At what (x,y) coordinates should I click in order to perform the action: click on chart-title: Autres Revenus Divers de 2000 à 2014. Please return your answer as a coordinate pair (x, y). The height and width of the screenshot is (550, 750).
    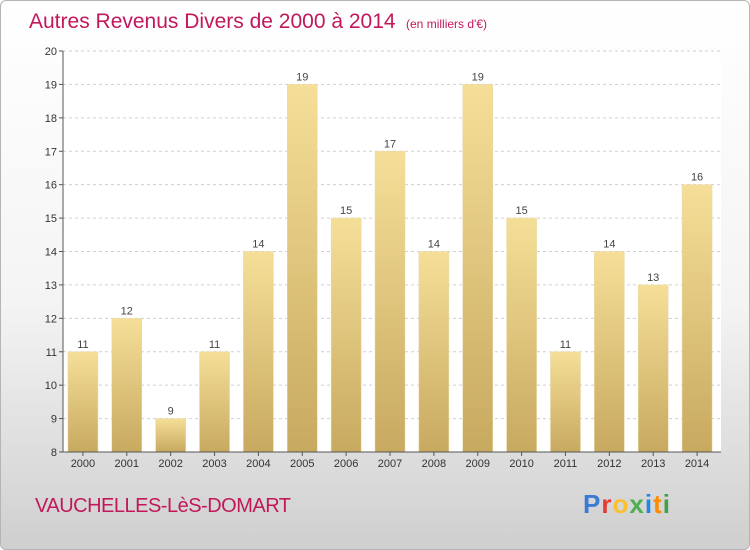
    Looking at the image, I should click on (212, 21).